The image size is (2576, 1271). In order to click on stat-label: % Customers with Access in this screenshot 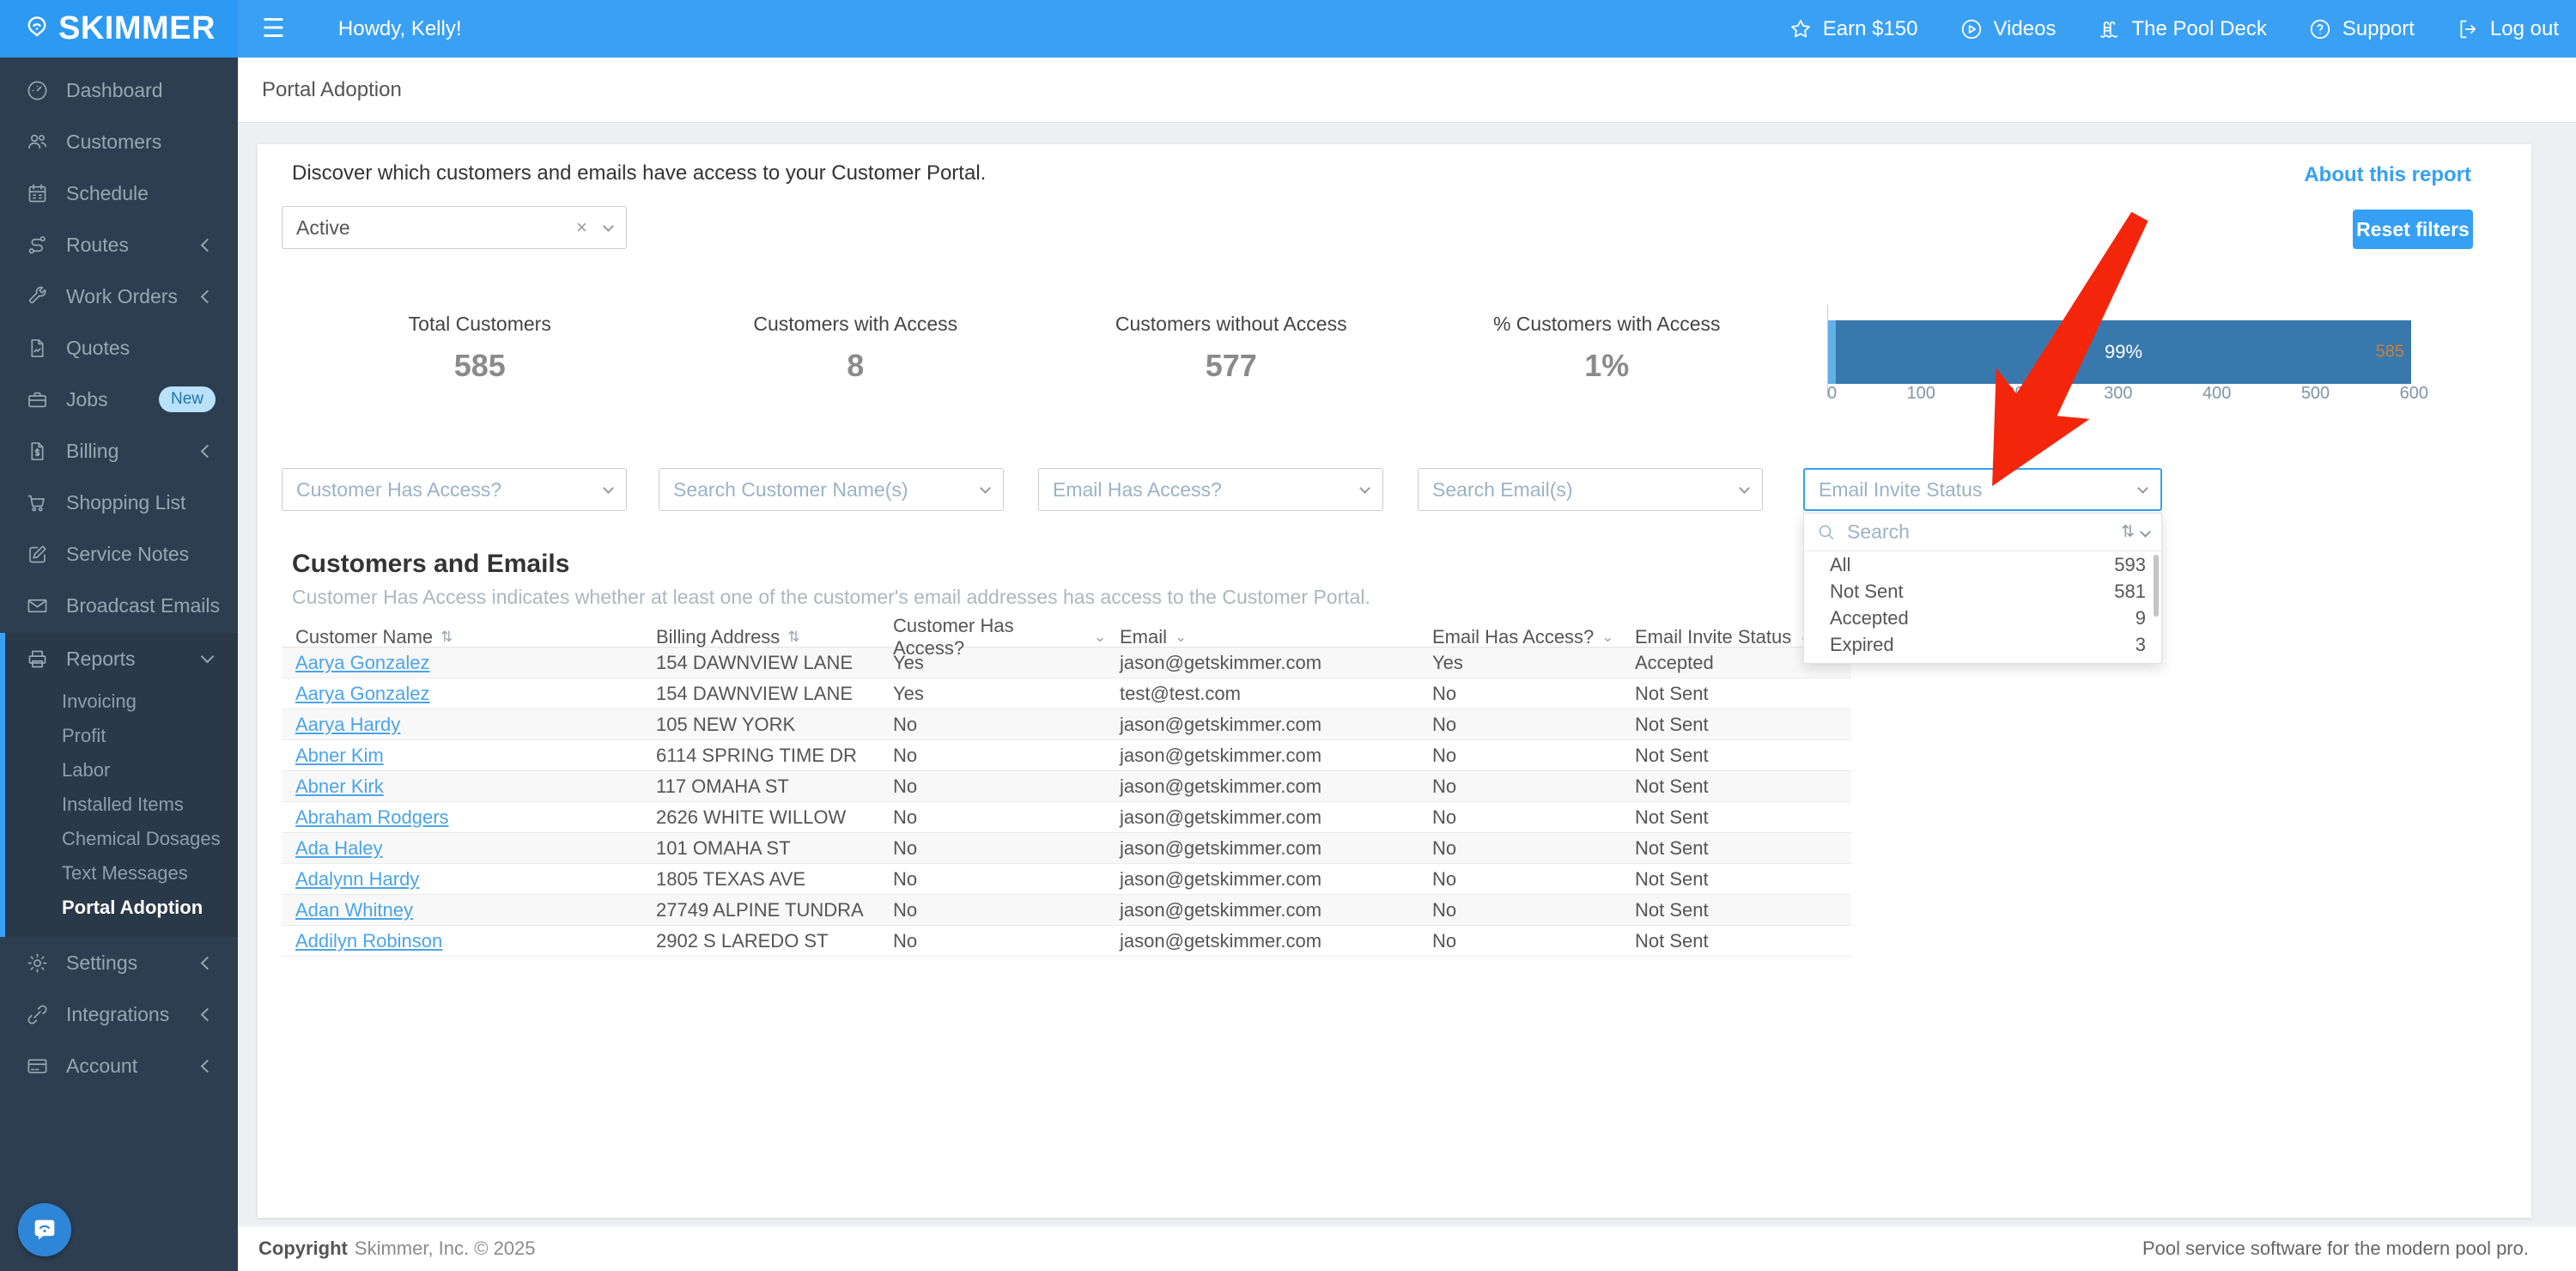, I will do `click(1606, 324)`.